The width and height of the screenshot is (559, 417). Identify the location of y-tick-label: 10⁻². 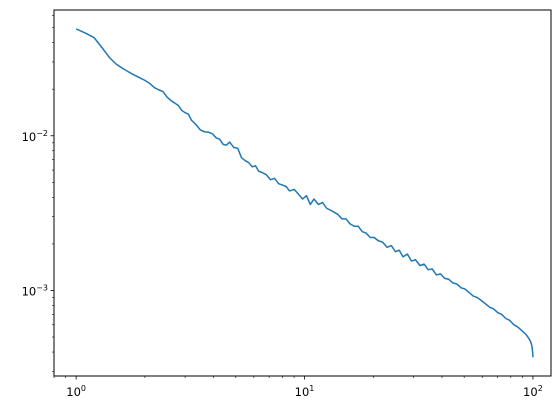
(35, 136).